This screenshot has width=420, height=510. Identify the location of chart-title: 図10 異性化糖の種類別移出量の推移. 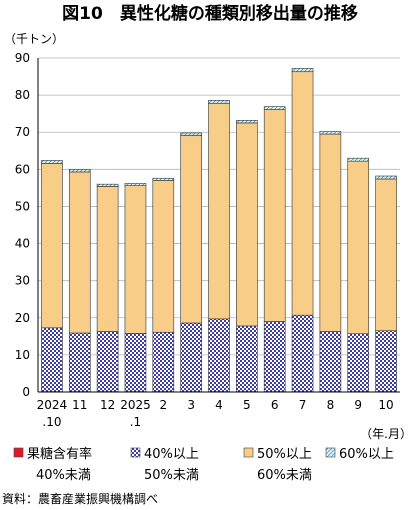
(210, 13).